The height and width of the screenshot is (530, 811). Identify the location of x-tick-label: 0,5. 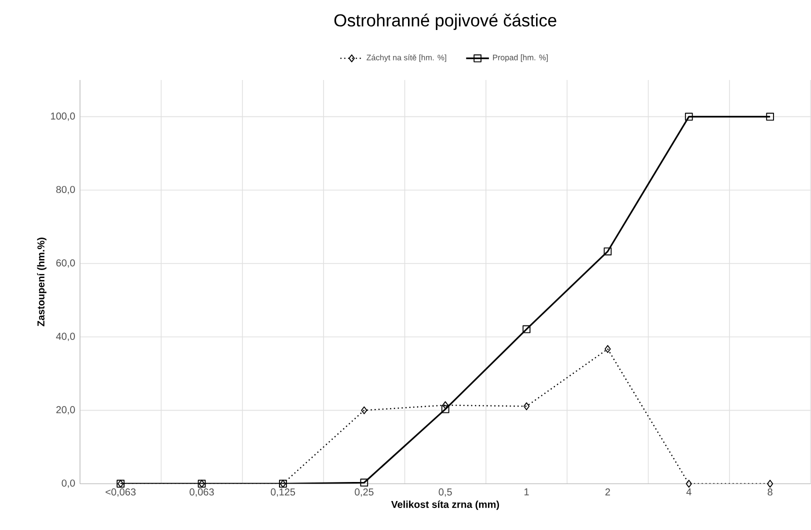
(445, 492).